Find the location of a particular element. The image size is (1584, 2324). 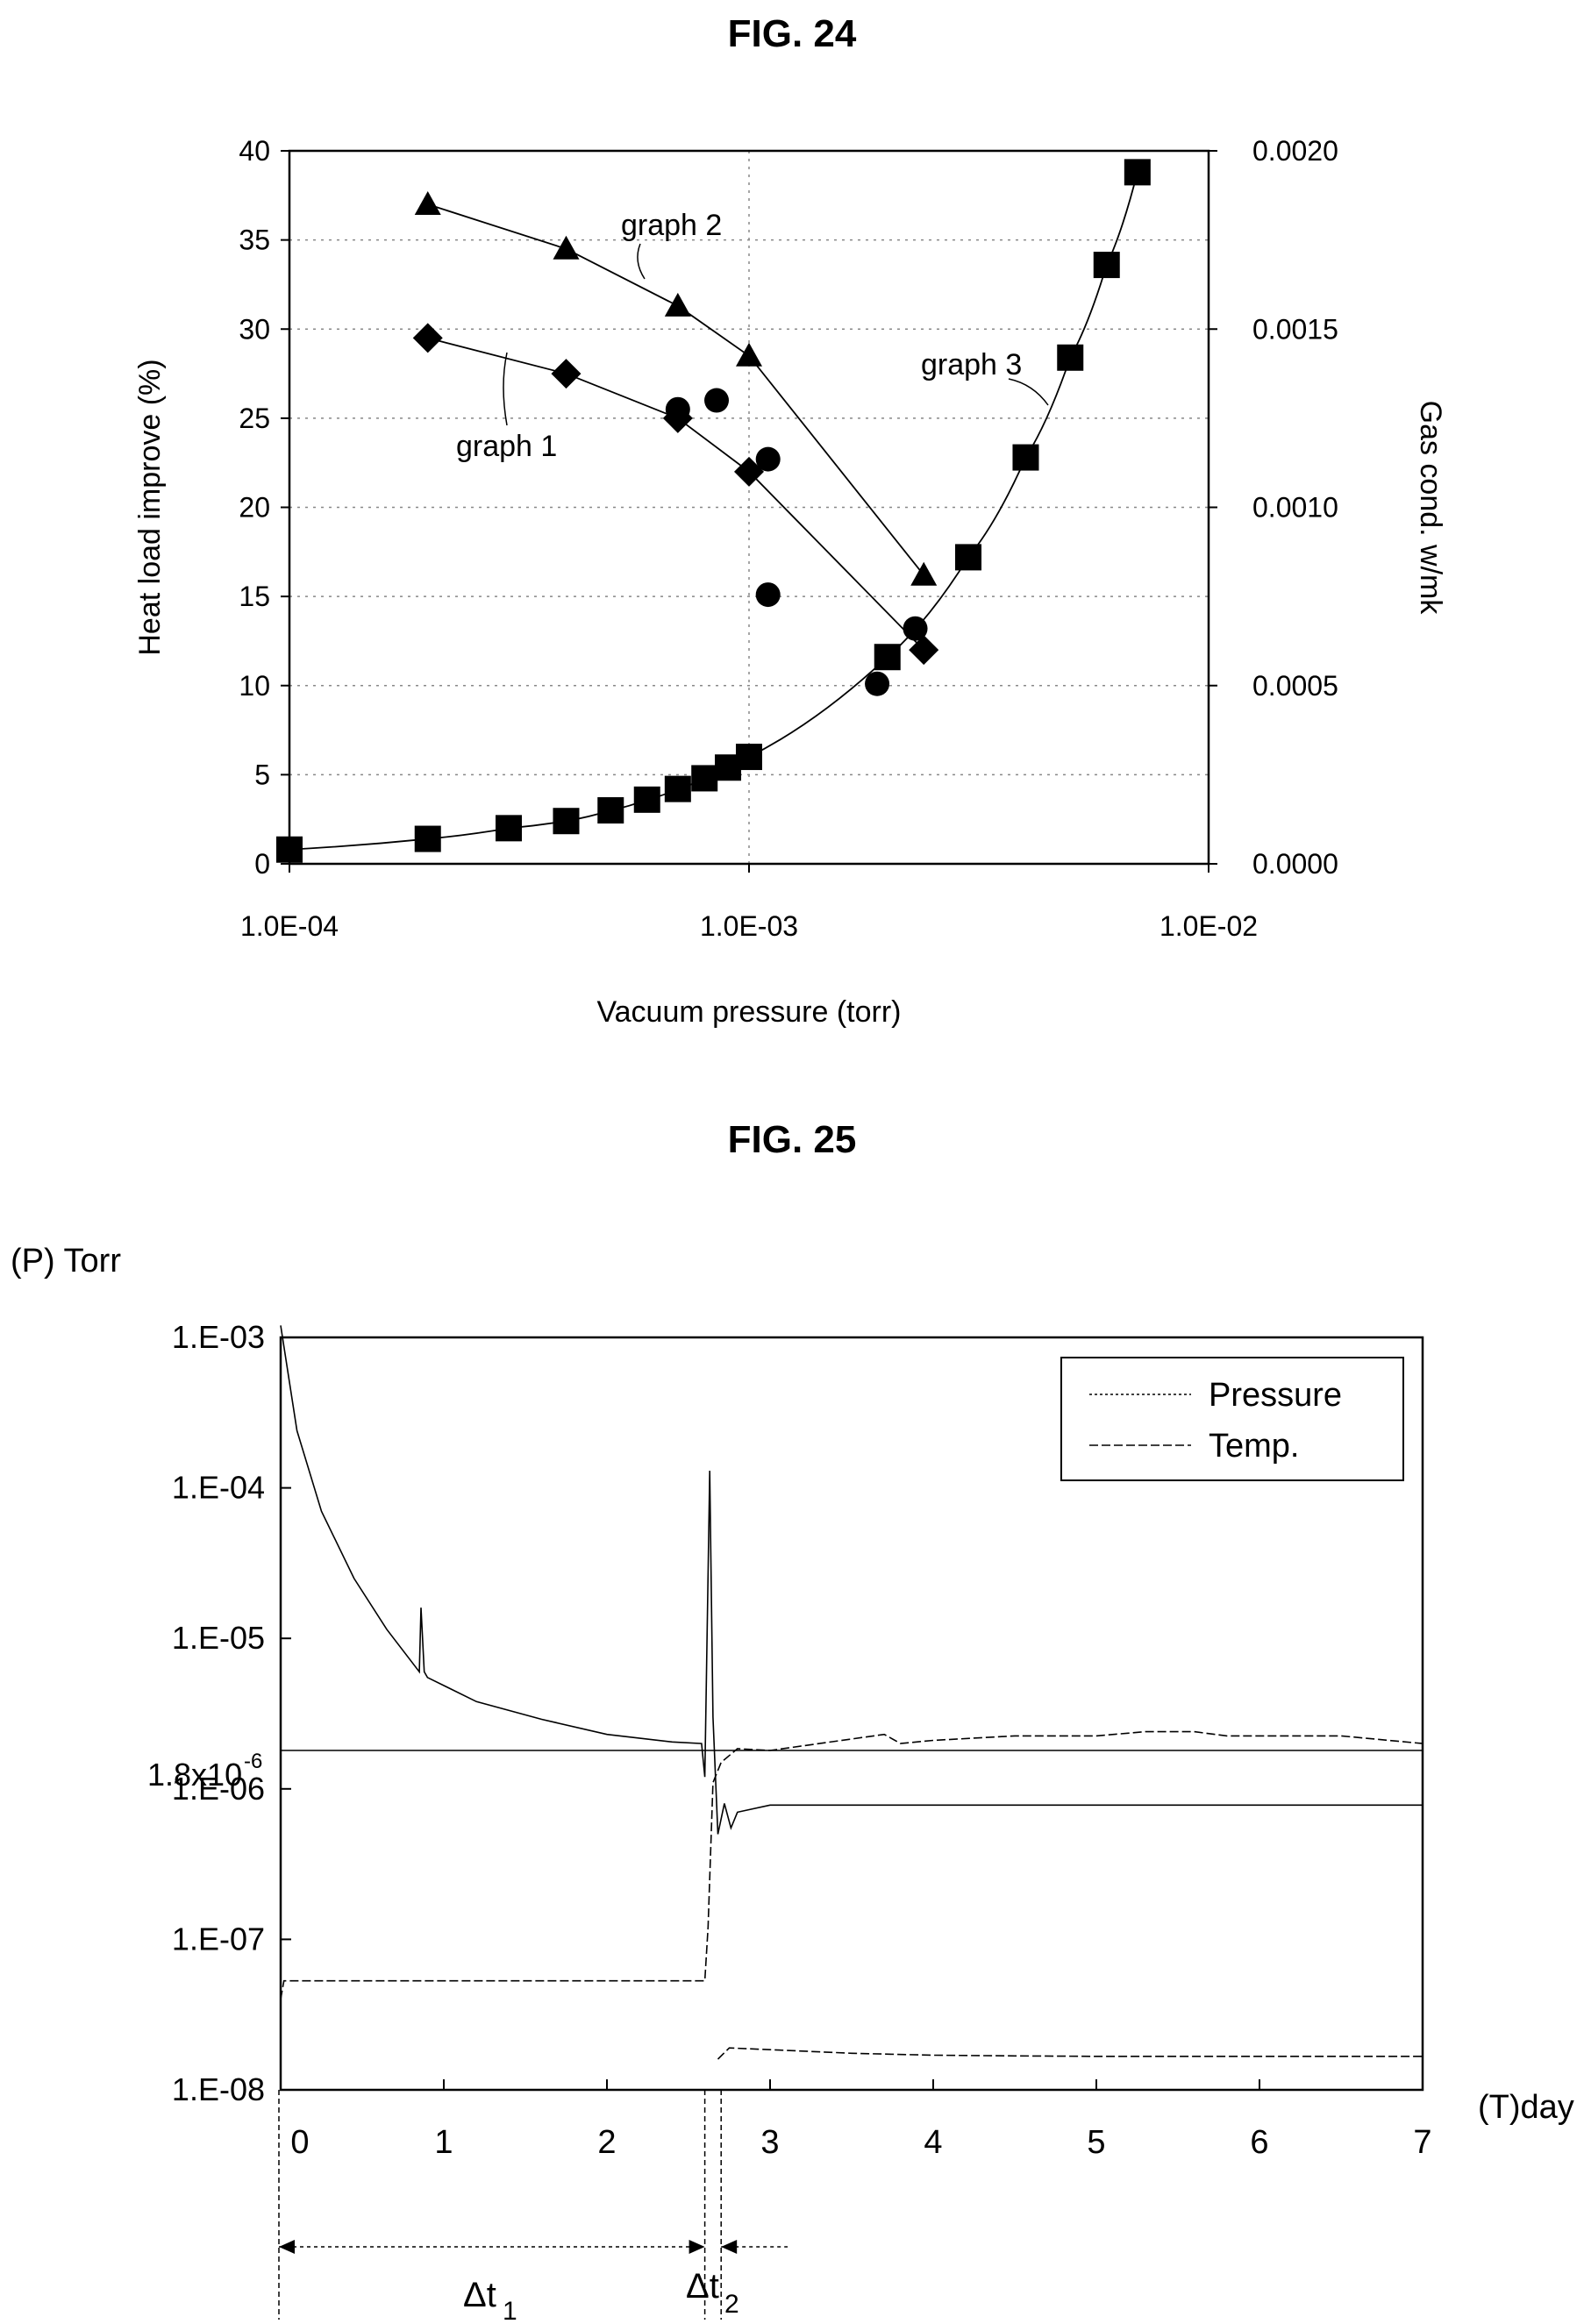

y2-tick-label: 0.0005 is located at coordinates (1295, 686).